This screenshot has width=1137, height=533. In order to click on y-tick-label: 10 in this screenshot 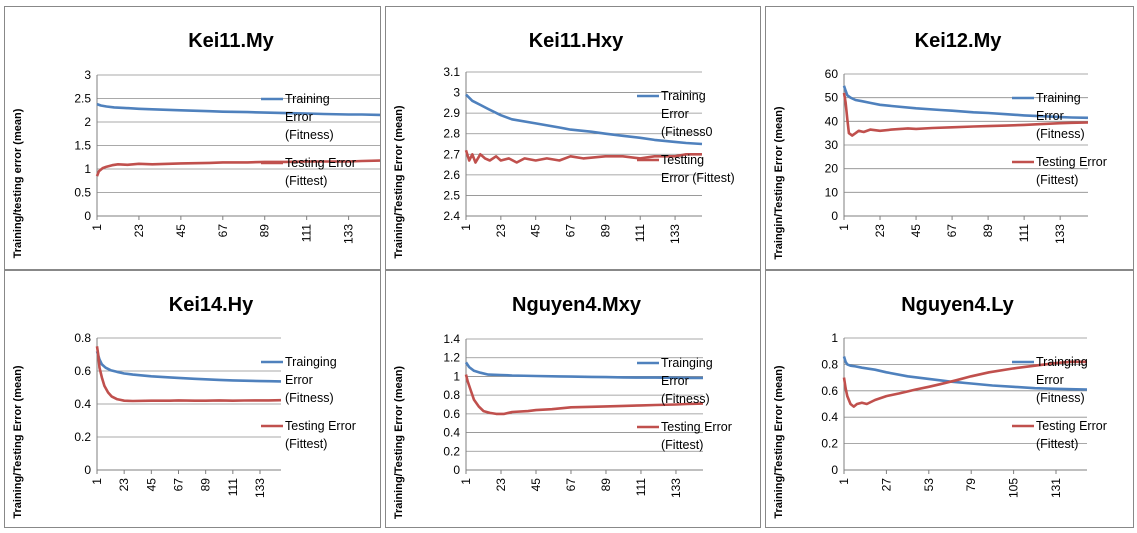, I will do `click(832, 192)`.